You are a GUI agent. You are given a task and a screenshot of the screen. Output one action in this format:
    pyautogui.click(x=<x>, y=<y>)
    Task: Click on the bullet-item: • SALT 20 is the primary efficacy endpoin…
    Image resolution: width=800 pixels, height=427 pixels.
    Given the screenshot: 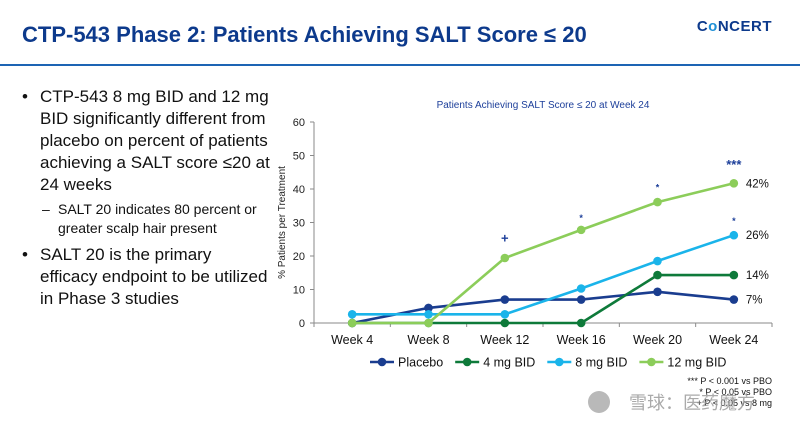 What is the action you would take?
    pyautogui.click(x=145, y=277)
    